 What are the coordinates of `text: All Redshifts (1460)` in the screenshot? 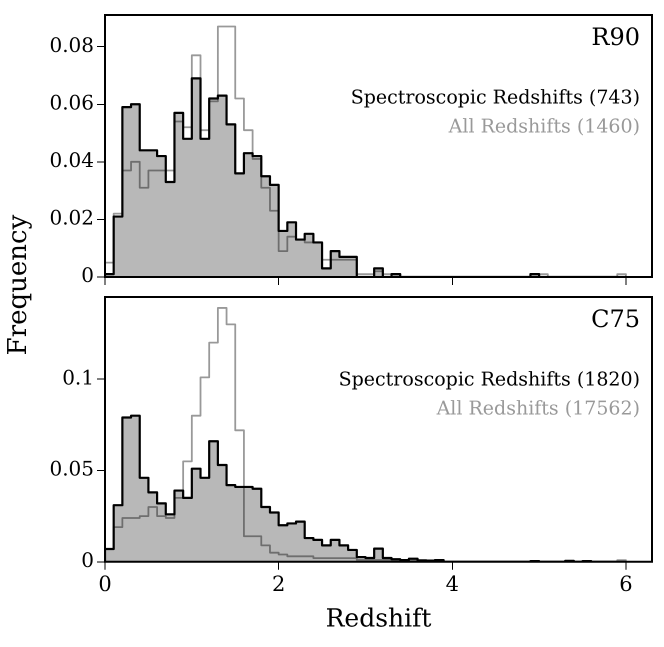 It's located at (544, 126).